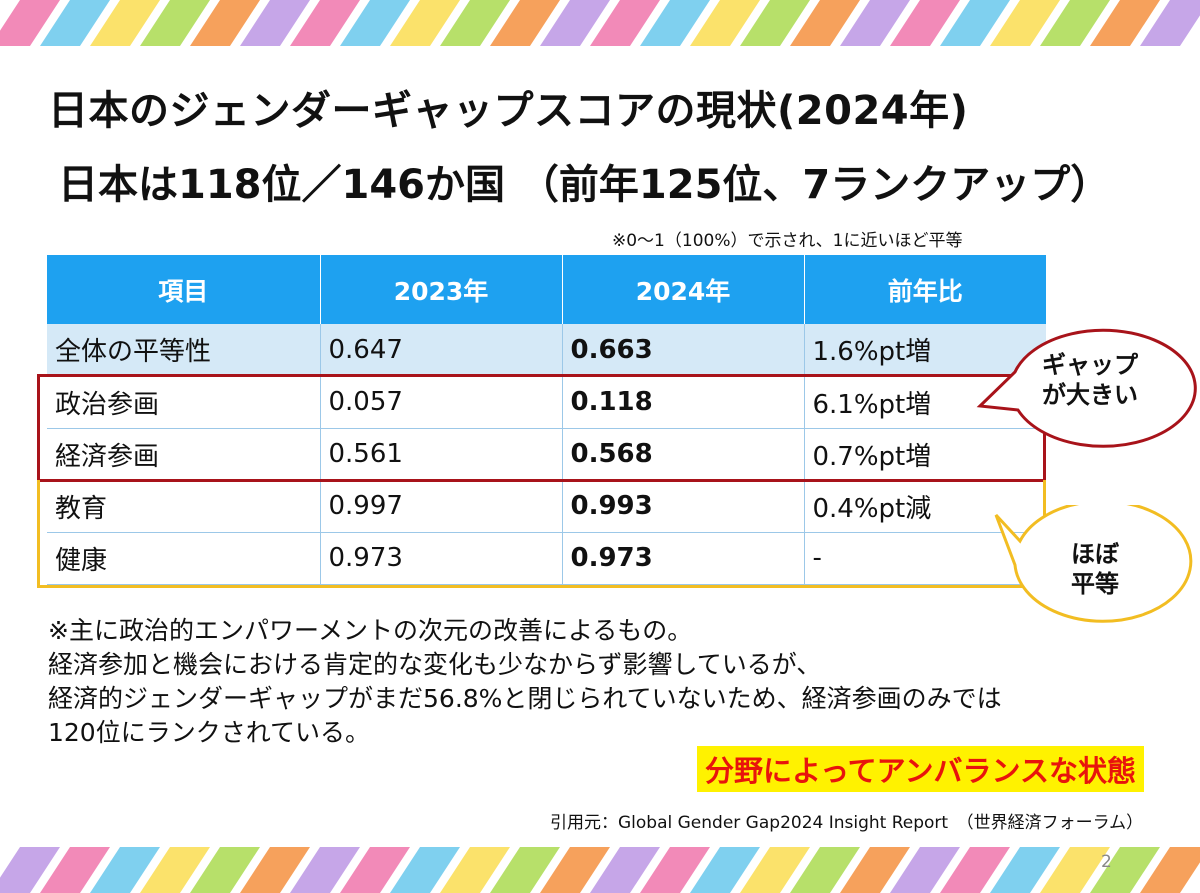 This screenshot has height=893, width=1200. I want to click on gap-callout-line1: ギャップ, so click(1090, 365).